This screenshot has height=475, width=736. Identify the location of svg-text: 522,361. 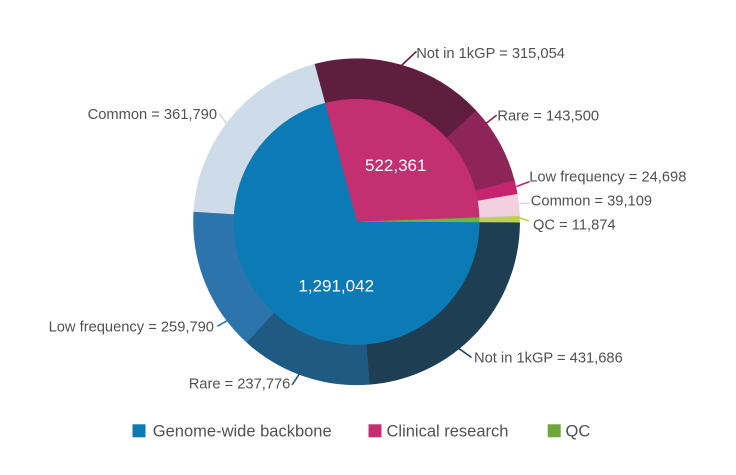
(395, 165).